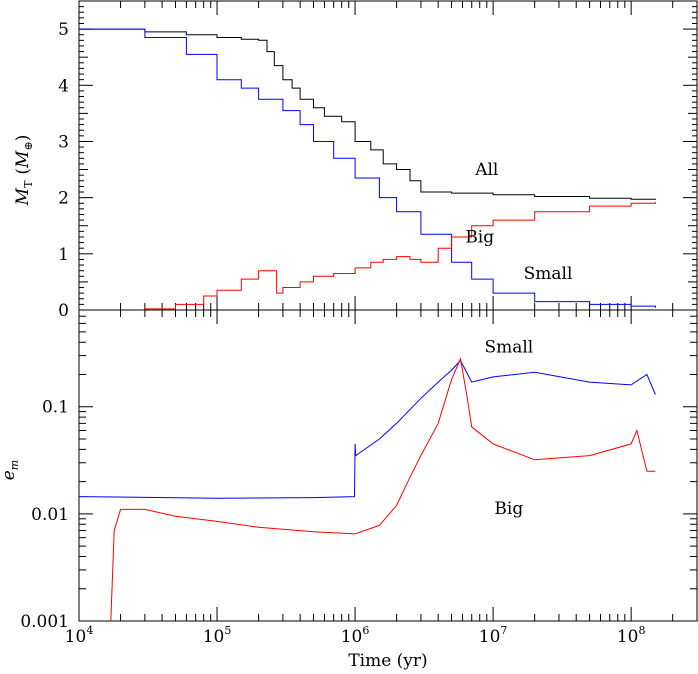 The image size is (698, 674). I want to click on x-tick-label: 10⁵, so click(217, 635).